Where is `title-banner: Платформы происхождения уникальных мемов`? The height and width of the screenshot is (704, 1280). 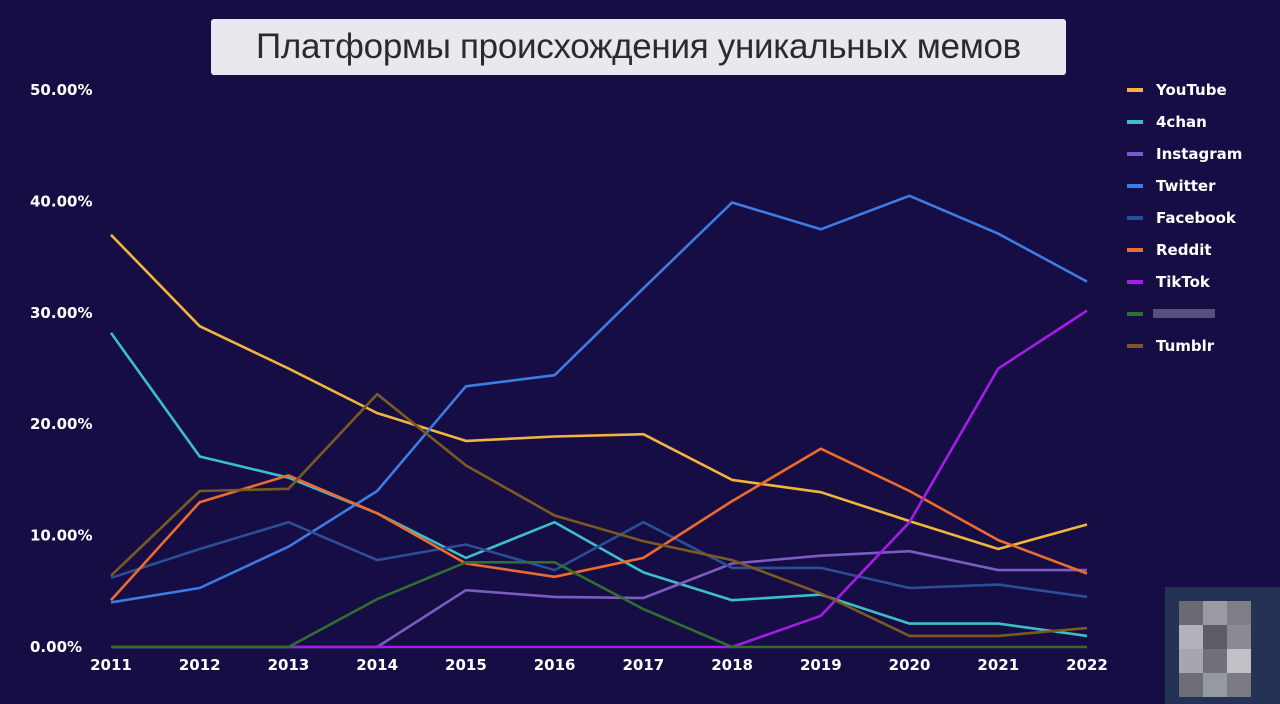 title-banner: Платформы происхождения уникальных мемов is located at coordinates (638, 47).